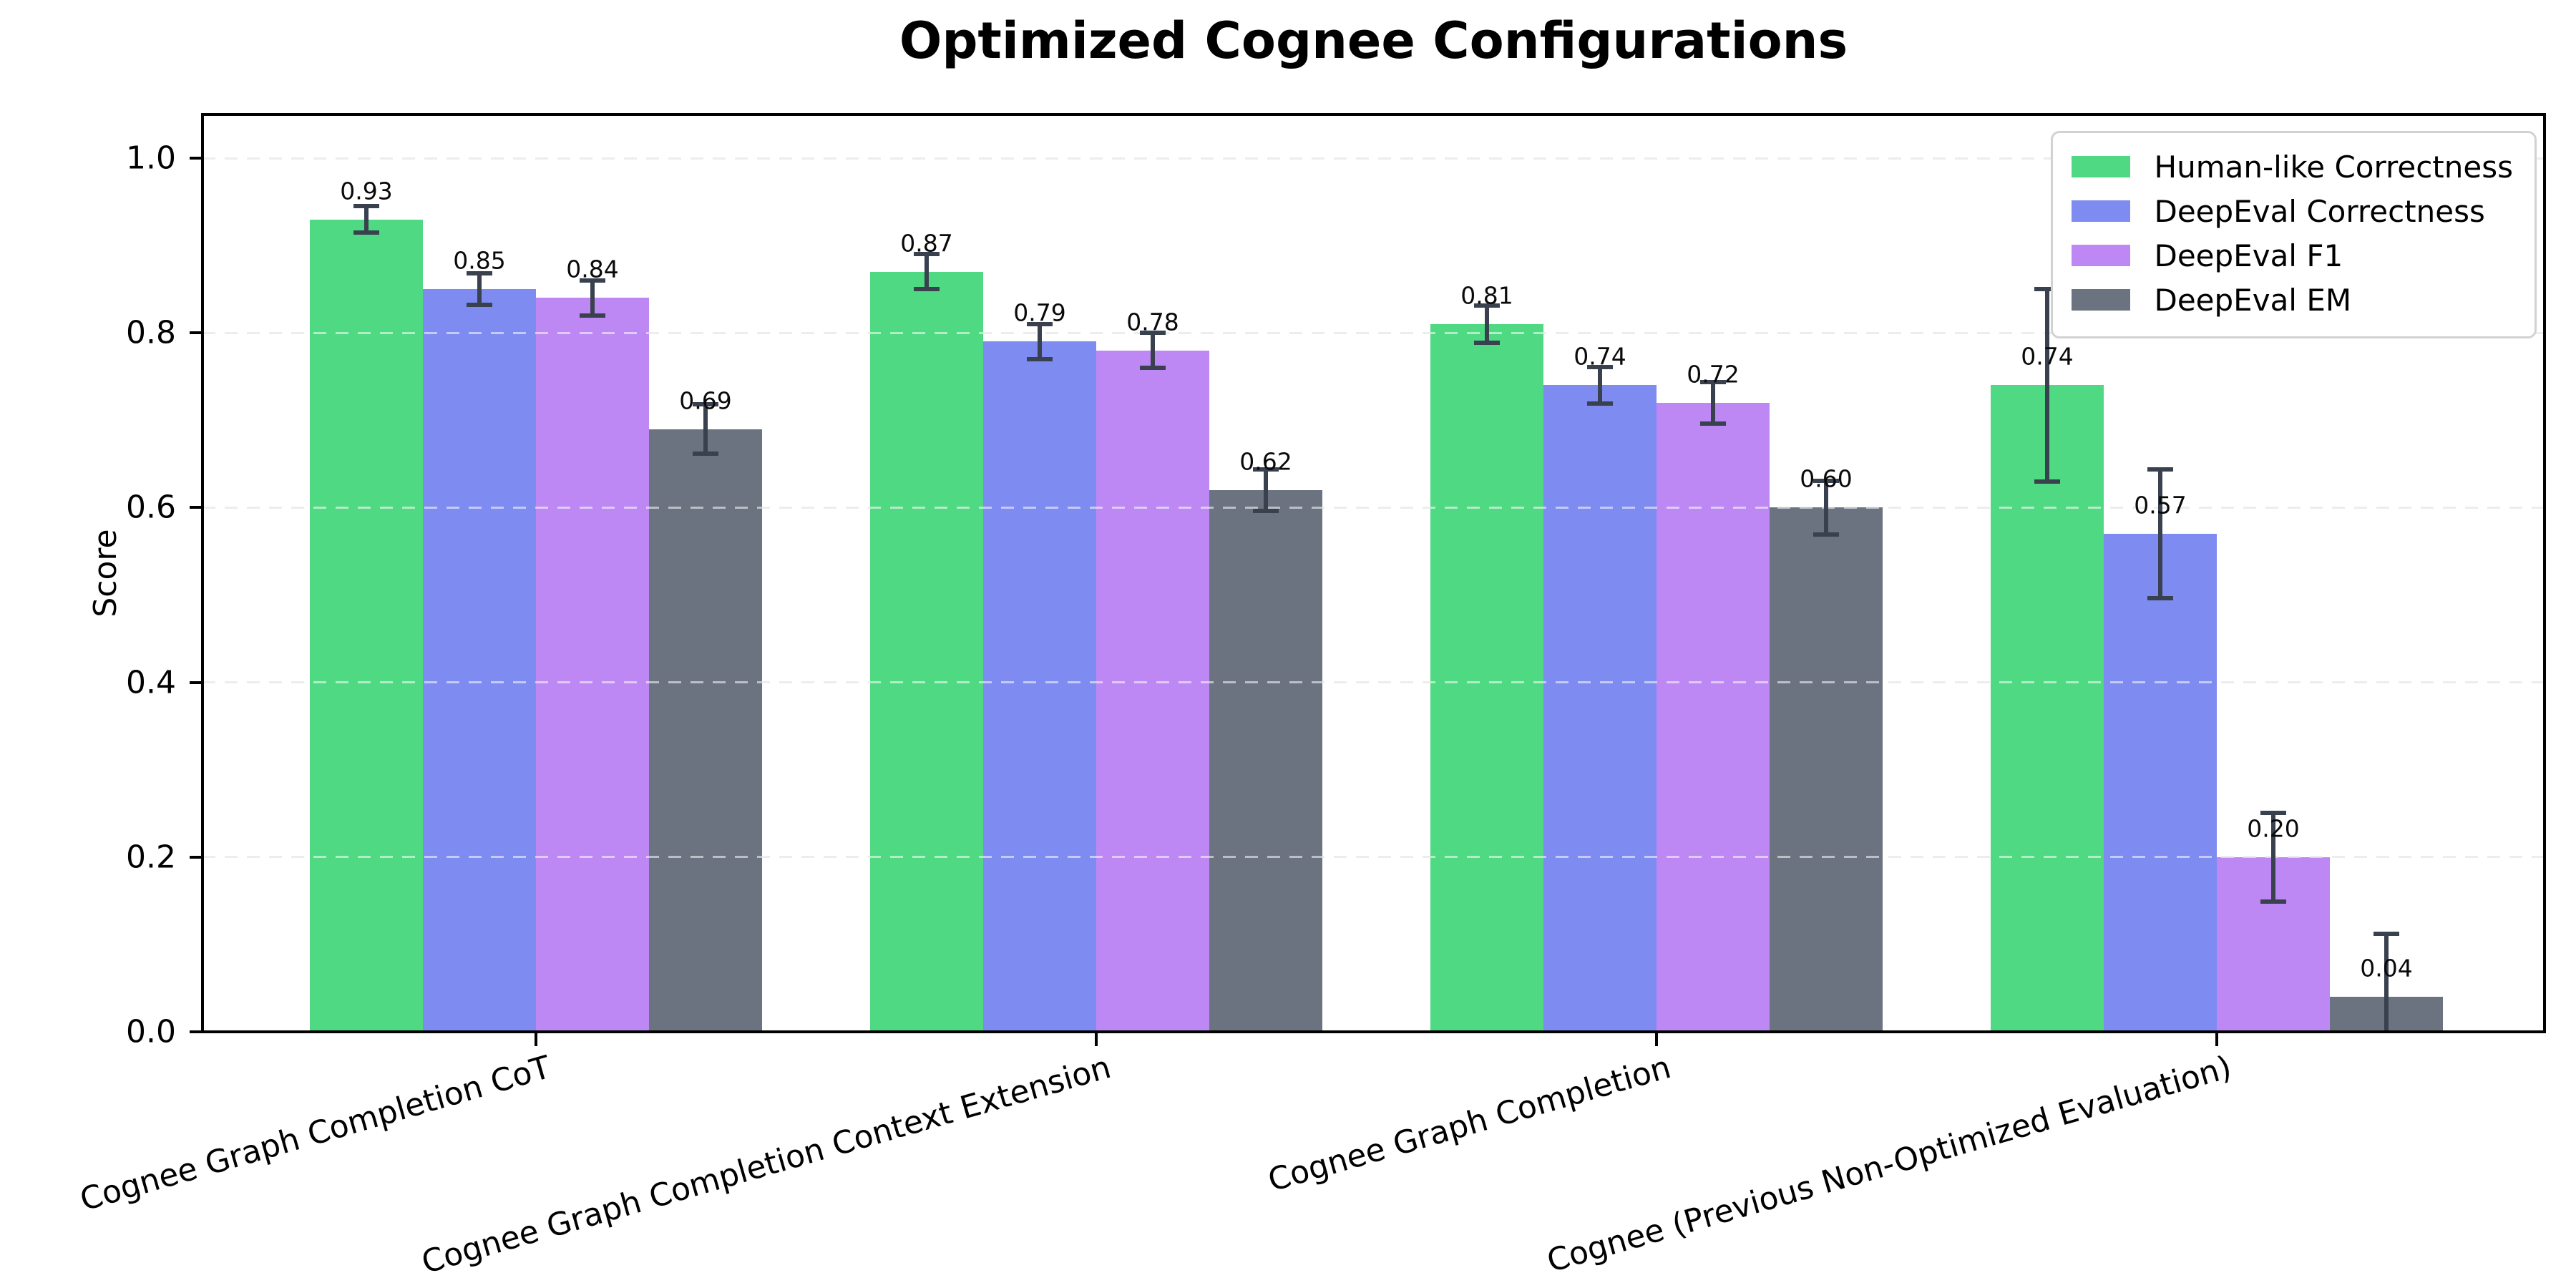 The height and width of the screenshot is (1288, 2576). Describe the element at coordinates (1152, 322) in the screenshot. I see `bar-value-label: 0.78` at that location.